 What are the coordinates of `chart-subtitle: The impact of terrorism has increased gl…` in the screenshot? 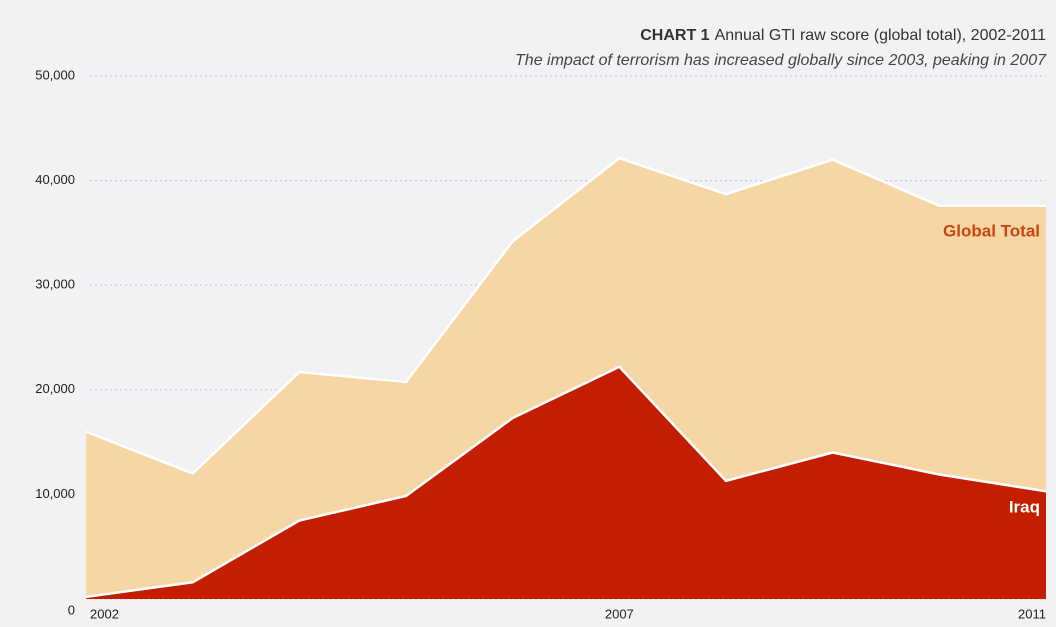 It's located at (781, 60).